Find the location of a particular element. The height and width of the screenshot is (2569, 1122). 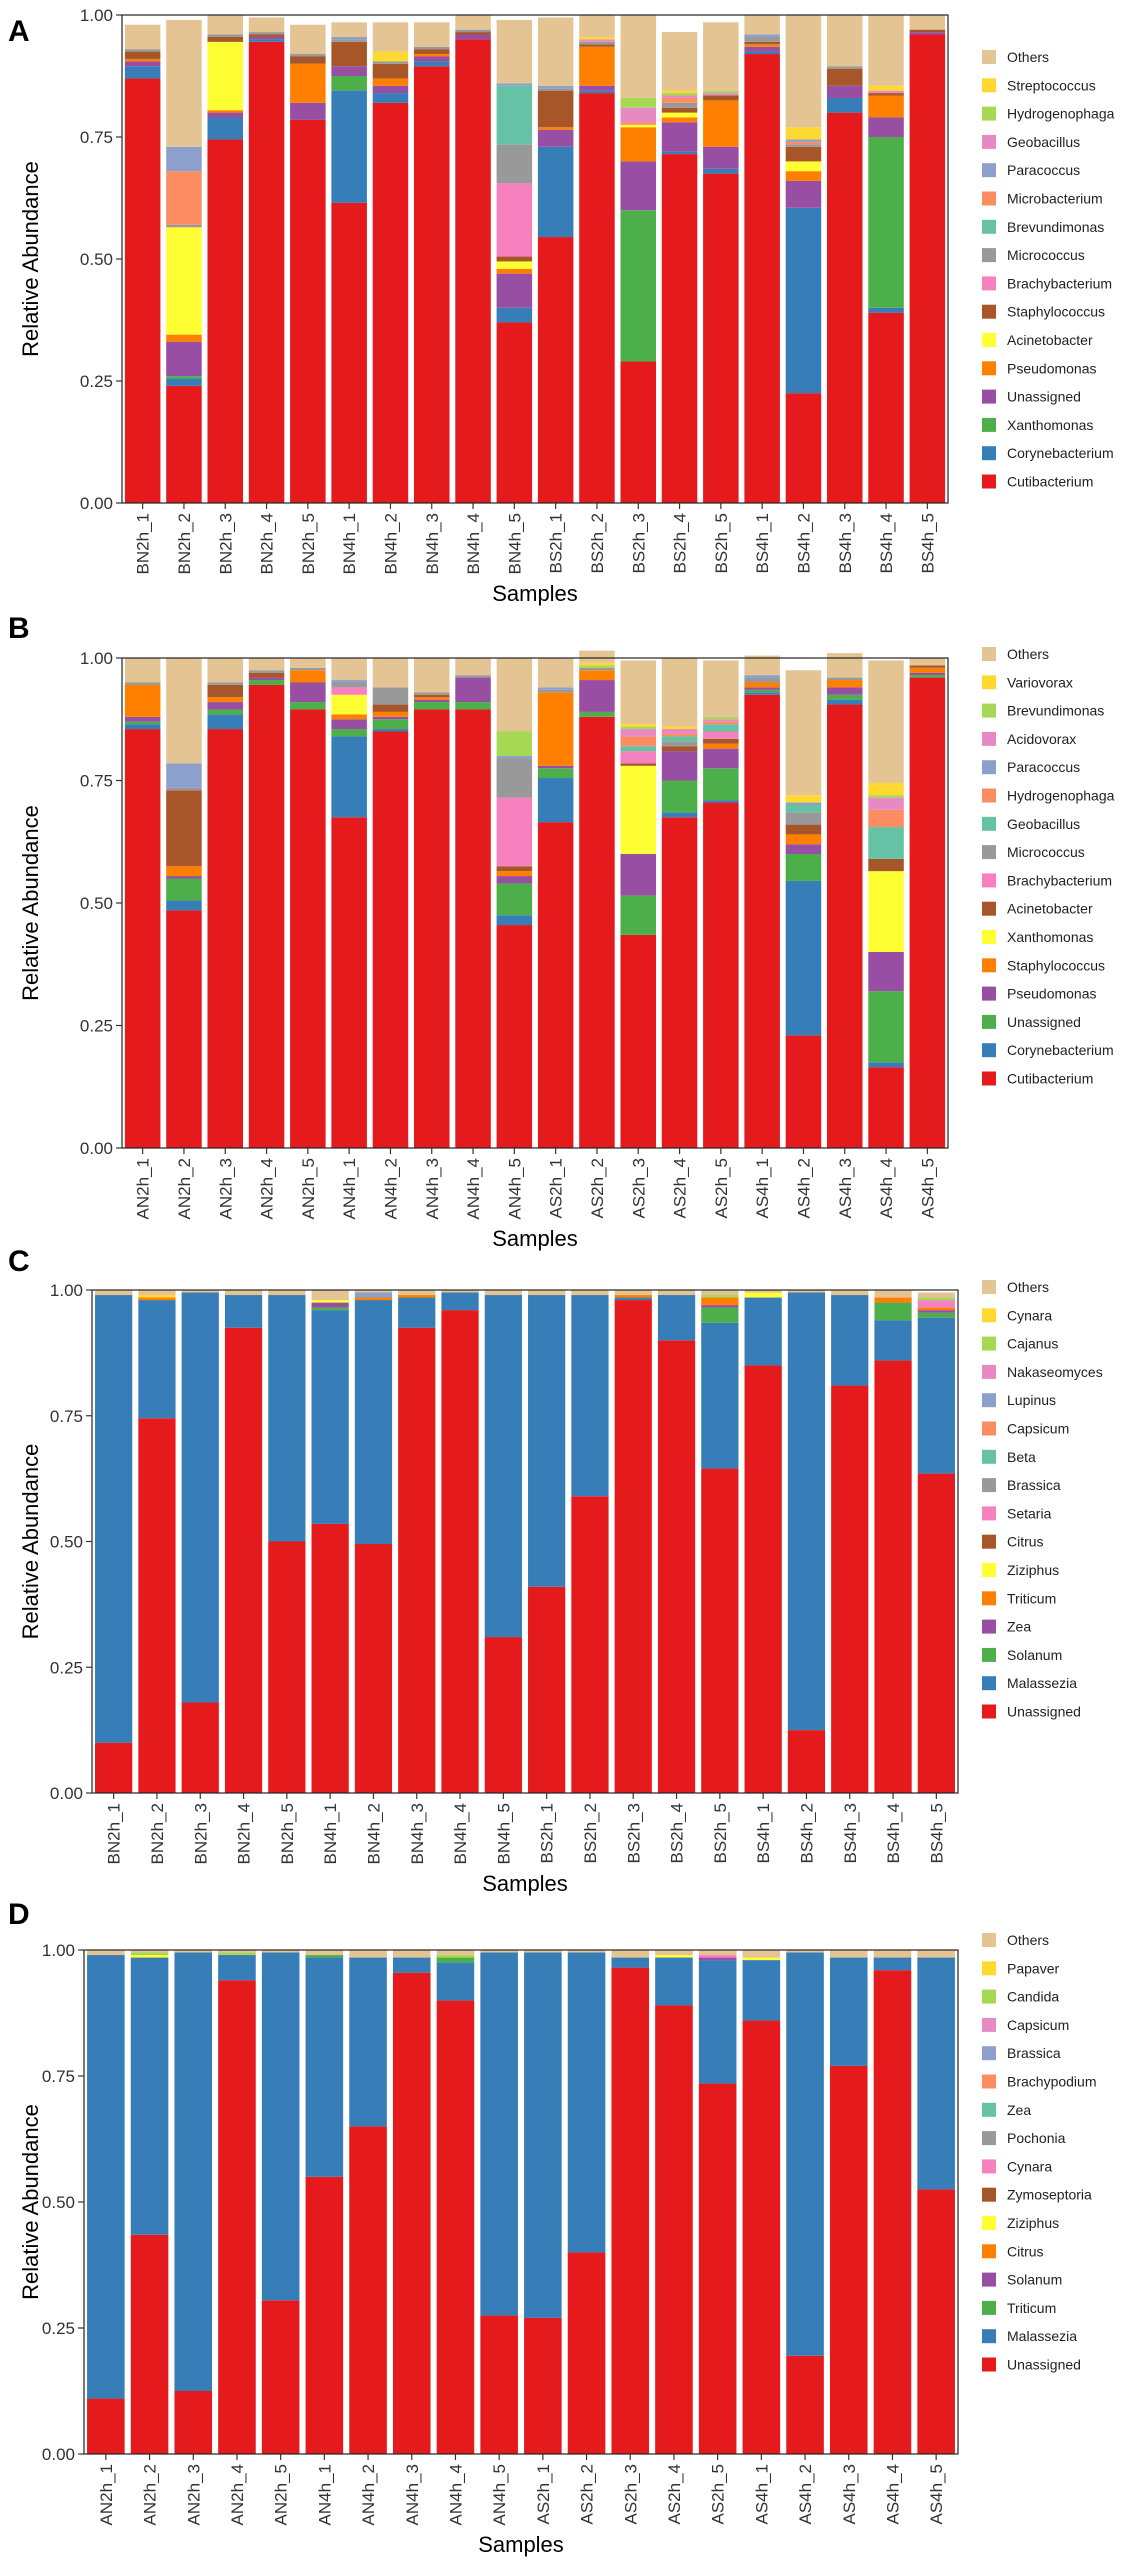

x-tick-label: BN2h_5 is located at coordinates (308, 543).